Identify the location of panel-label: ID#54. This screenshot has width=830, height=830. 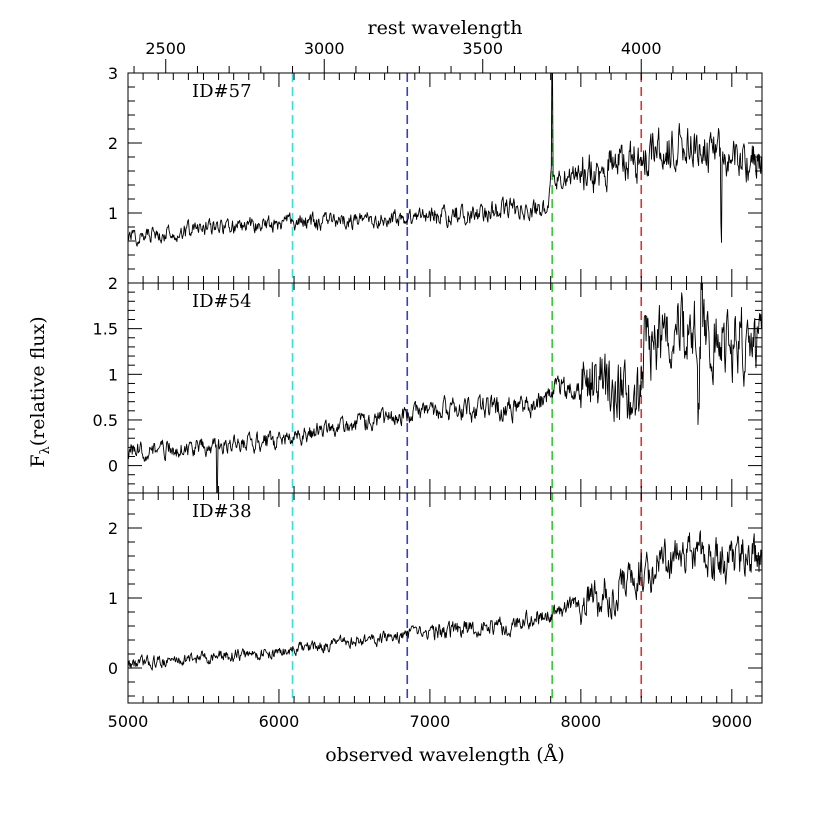
(222, 301).